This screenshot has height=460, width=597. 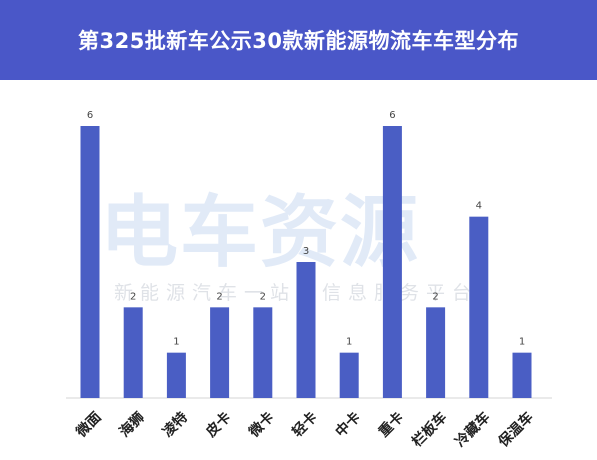 I want to click on x-tick-label-9: 冷藏车, so click(x=473, y=430).